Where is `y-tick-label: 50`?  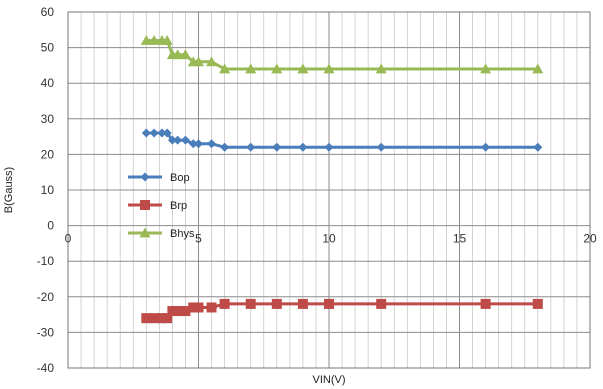
y-tick-label: 50 is located at coordinates (48, 48).